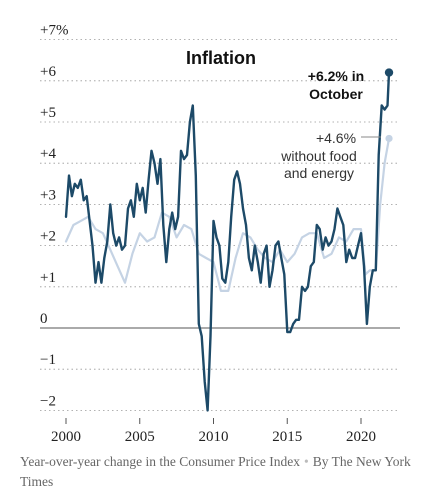 This screenshot has height=500, width=443. Describe the element at coordinates (361, 437) in the screenshot. I see `x-tick-label: 2020` at that location.